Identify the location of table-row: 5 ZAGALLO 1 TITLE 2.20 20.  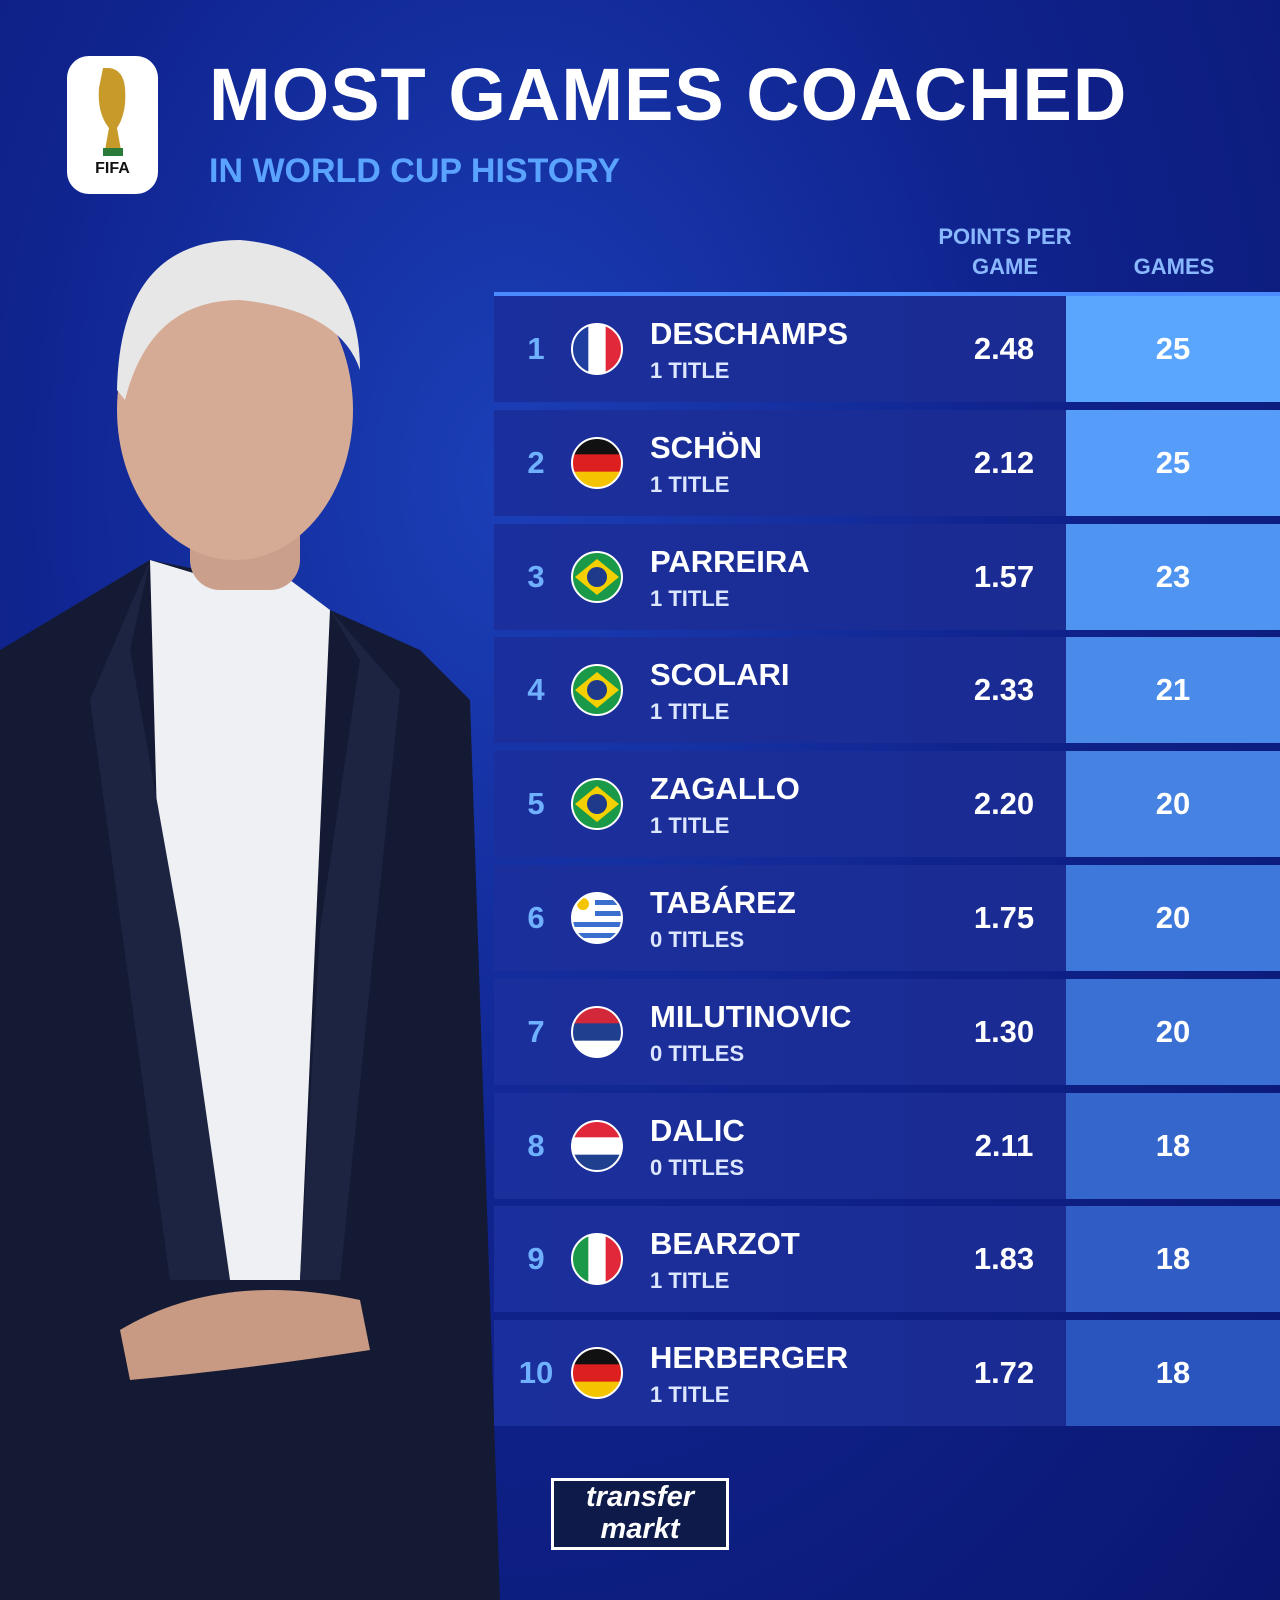
(887, 804).